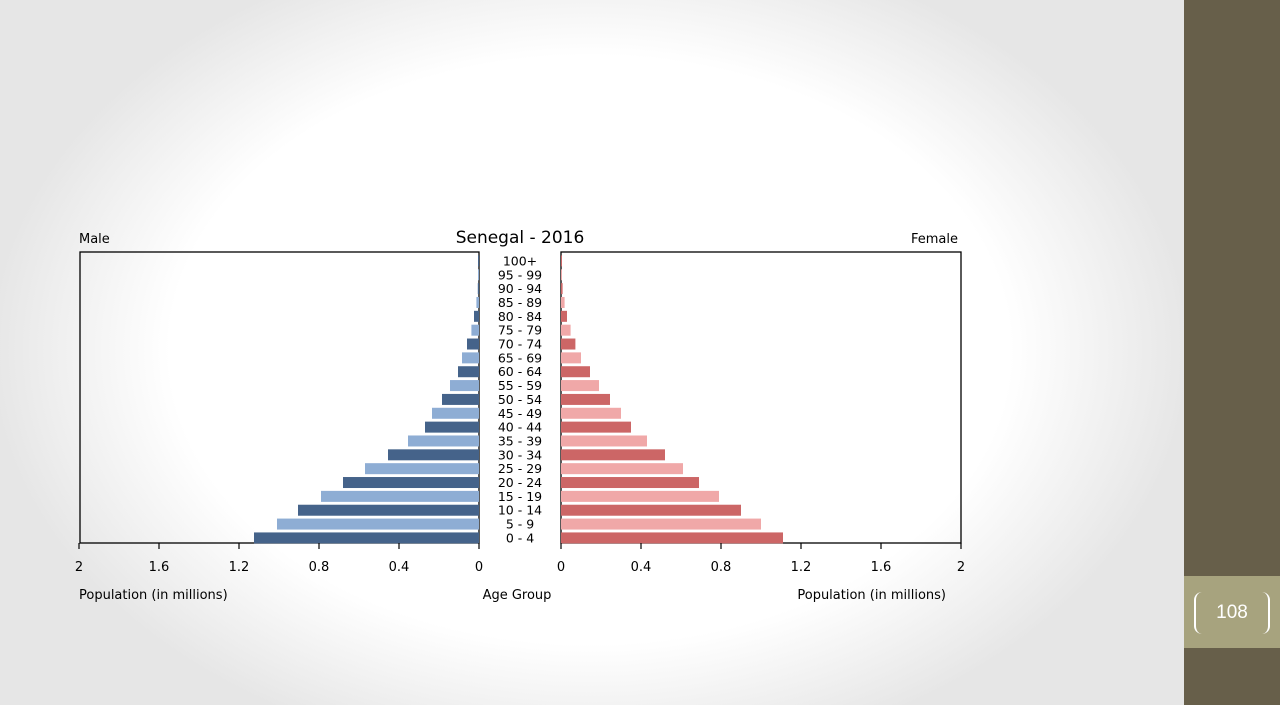 Image resolution: width=1280 pixels, height=705 pixels. Describe the element at coordinates (94, 239) in the screenshot. I see `male-label: Male` at that location.